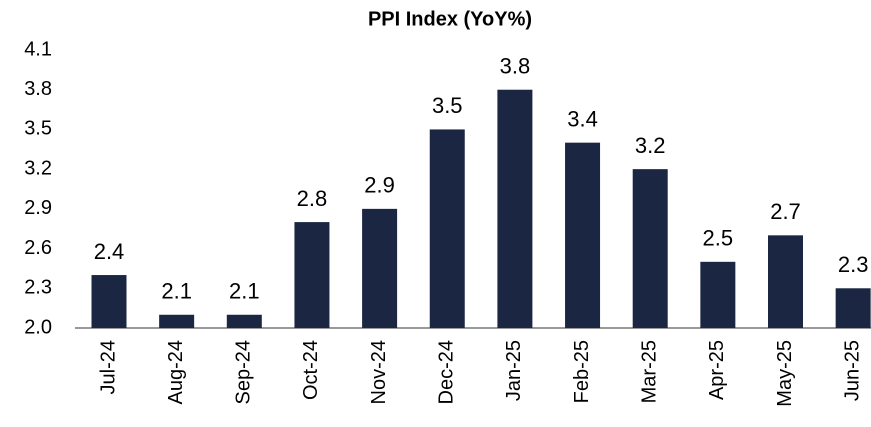 Image resolution: width=871 pixels, height=427 pixels. What do you see at coordinates (379, 185) in the screenshot?
I see `value-label: 2.9` at bounding box center [379, 185].